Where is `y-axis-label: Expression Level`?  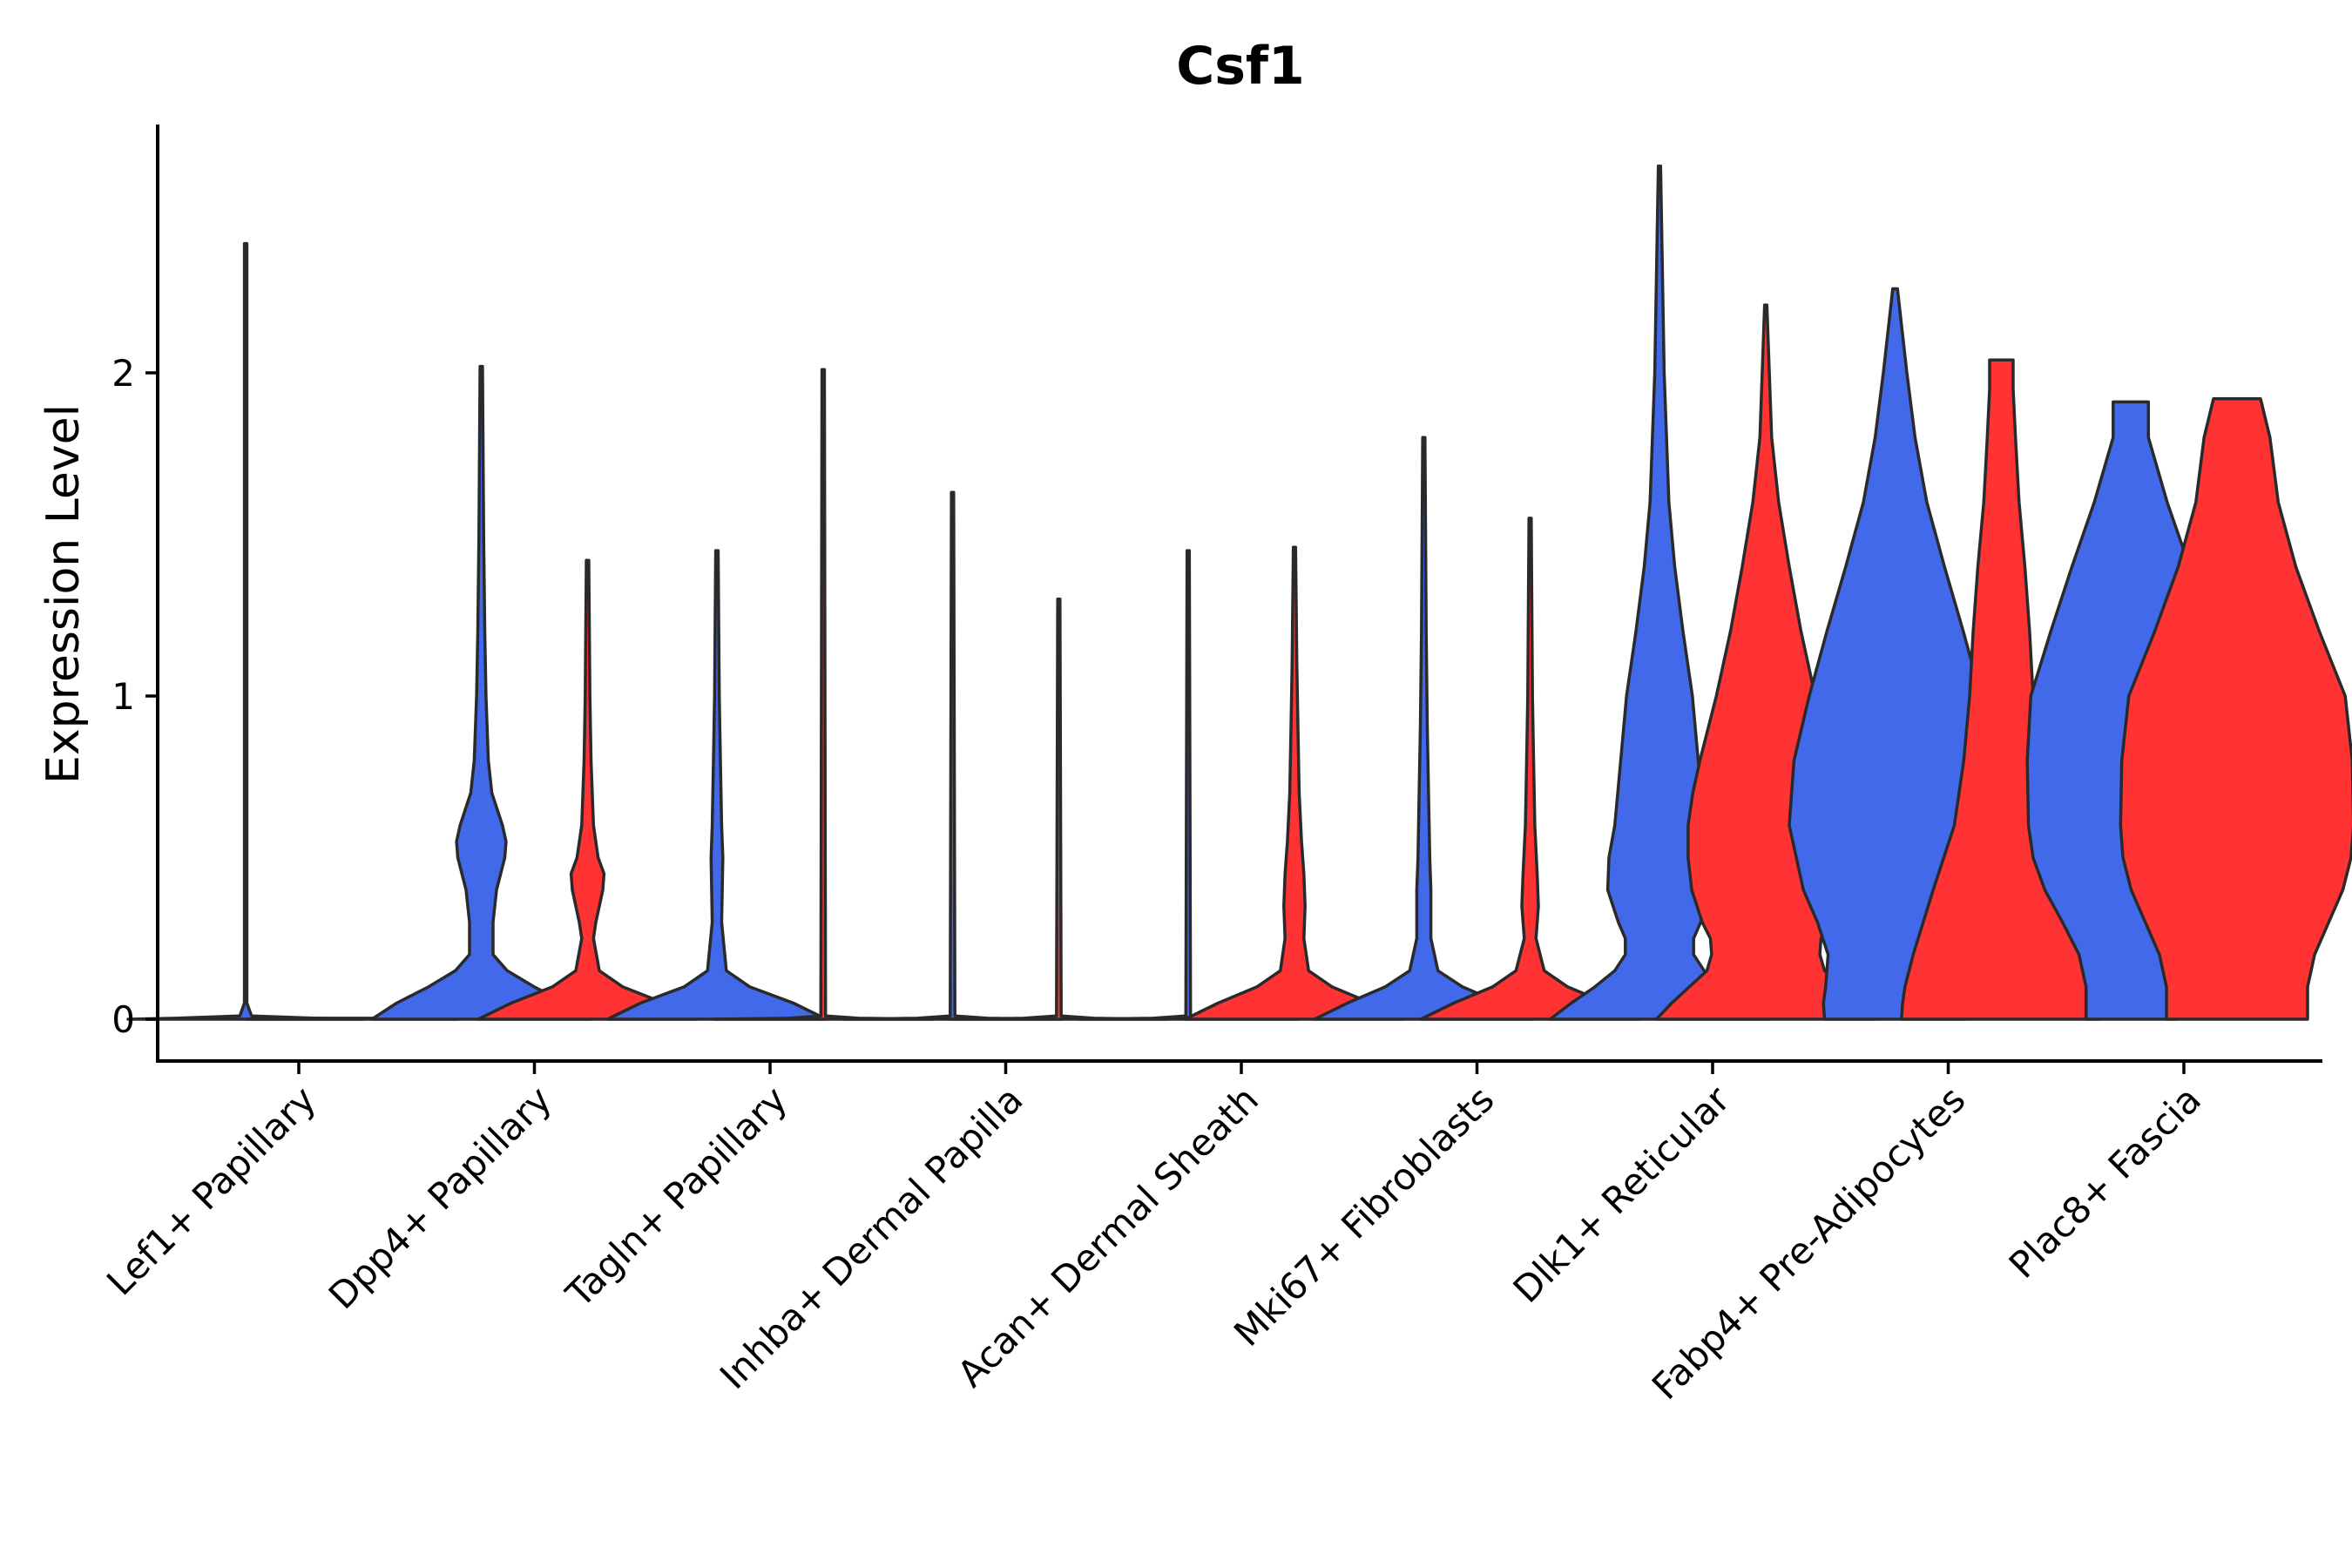
y-axis-label: Expression Level is located at coordinates (64, 594).